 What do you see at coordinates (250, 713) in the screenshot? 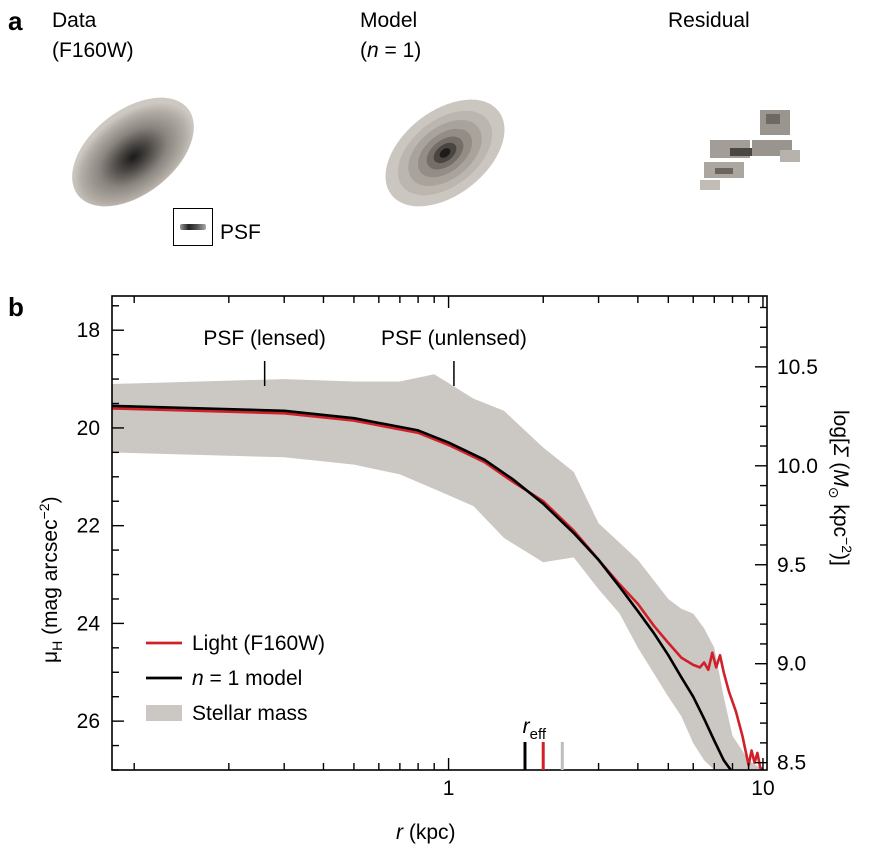
I see `legend-stellar-mass-label: Stellar mass` at bounding box center [250, 713].